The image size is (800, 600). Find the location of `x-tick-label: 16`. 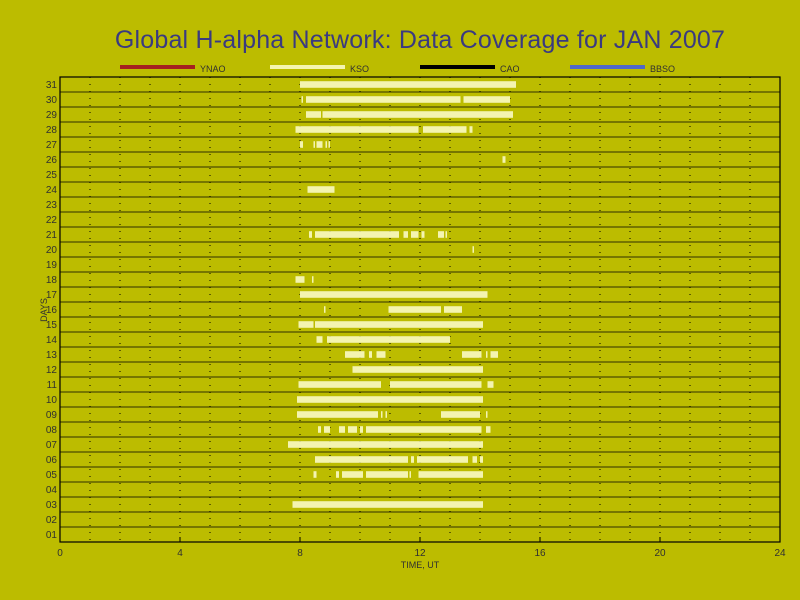

x-tick-label: 16 is located at coordinates (540, 553).